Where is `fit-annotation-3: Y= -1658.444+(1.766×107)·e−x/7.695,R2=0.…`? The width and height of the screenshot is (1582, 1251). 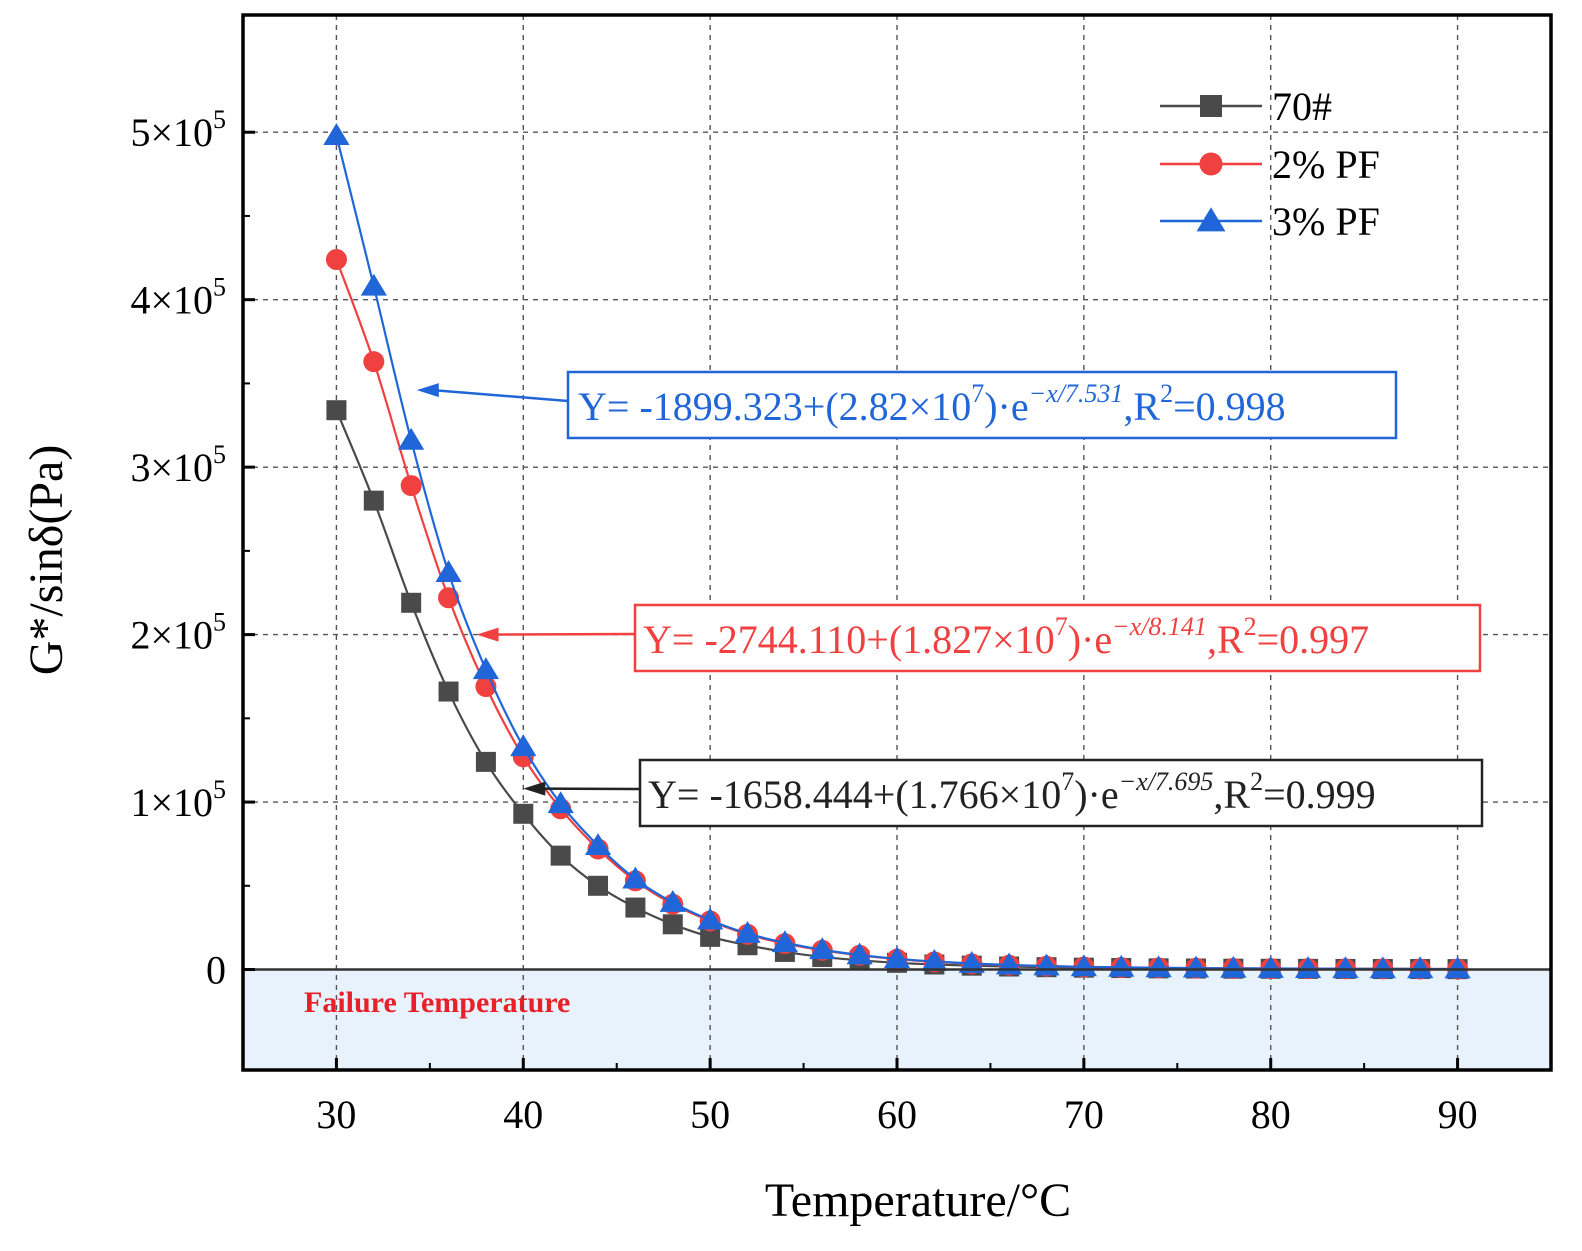 fit-annotation-3: Y= -1658.444+(1.766×107)·e−x/7.695,R2=0.… is located at coordinates (1003, 793).